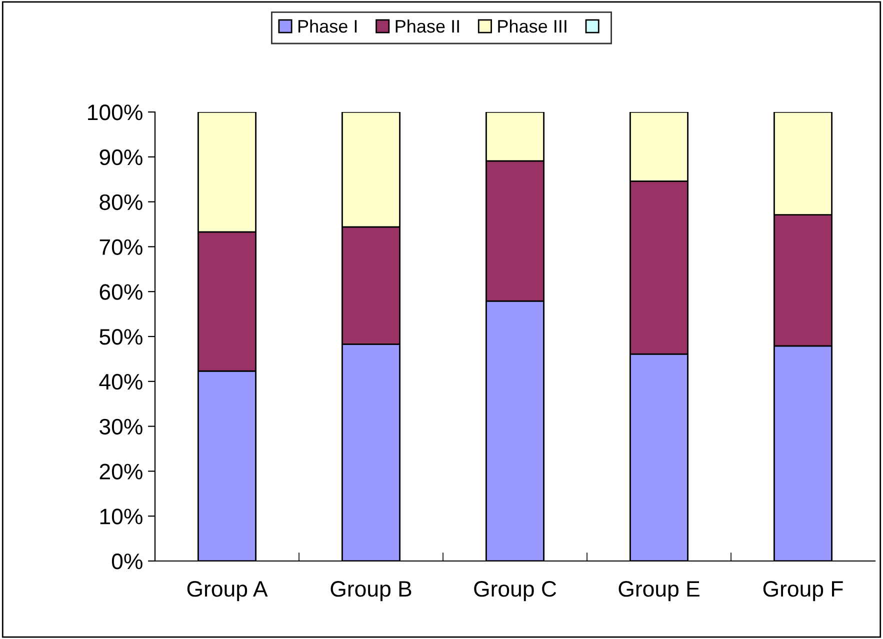 The image size is (883, 639). I want to click on legend-label: Phase I, so click(327, 26).